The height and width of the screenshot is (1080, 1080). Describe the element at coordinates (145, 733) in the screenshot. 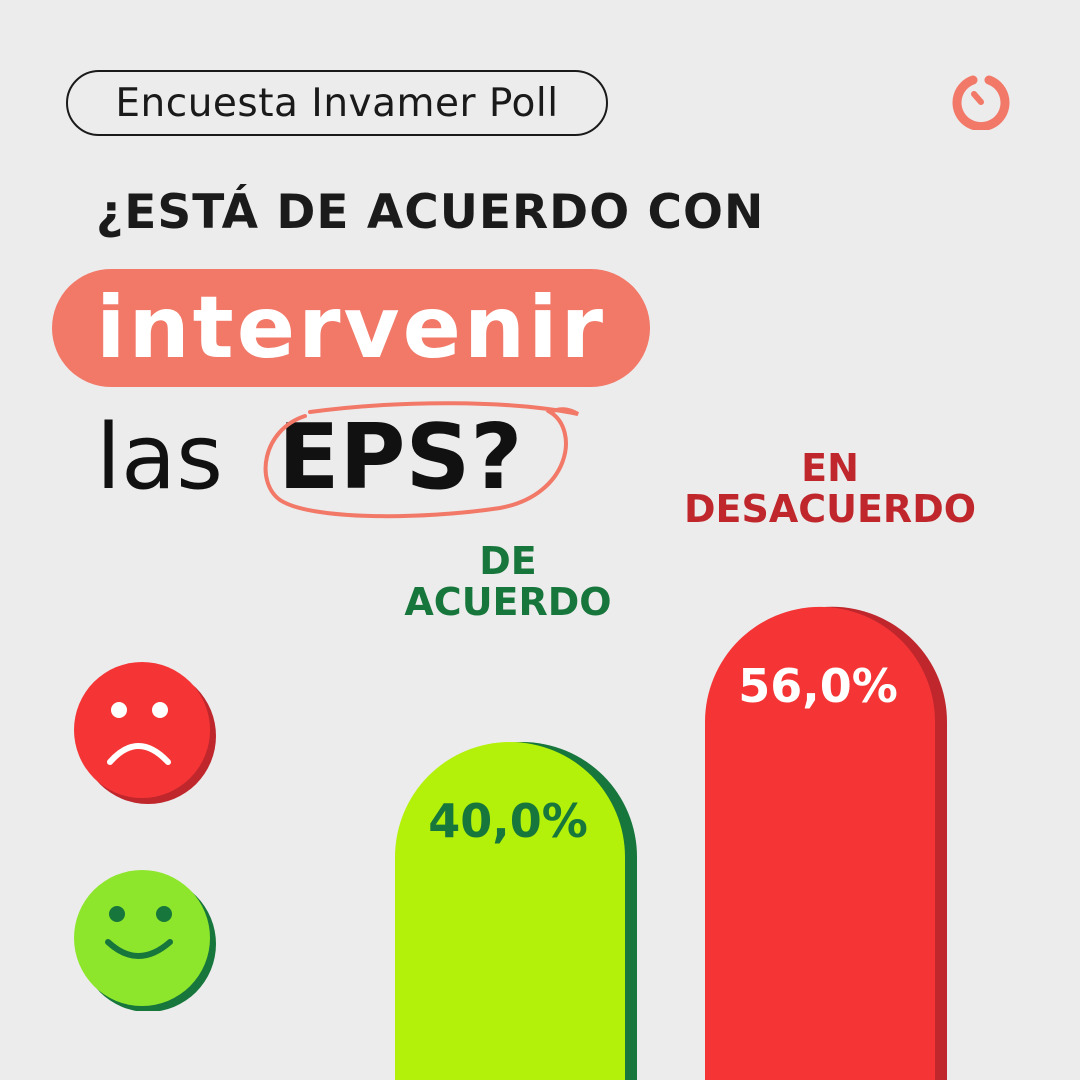

I see `sad-face-icon` at that location.